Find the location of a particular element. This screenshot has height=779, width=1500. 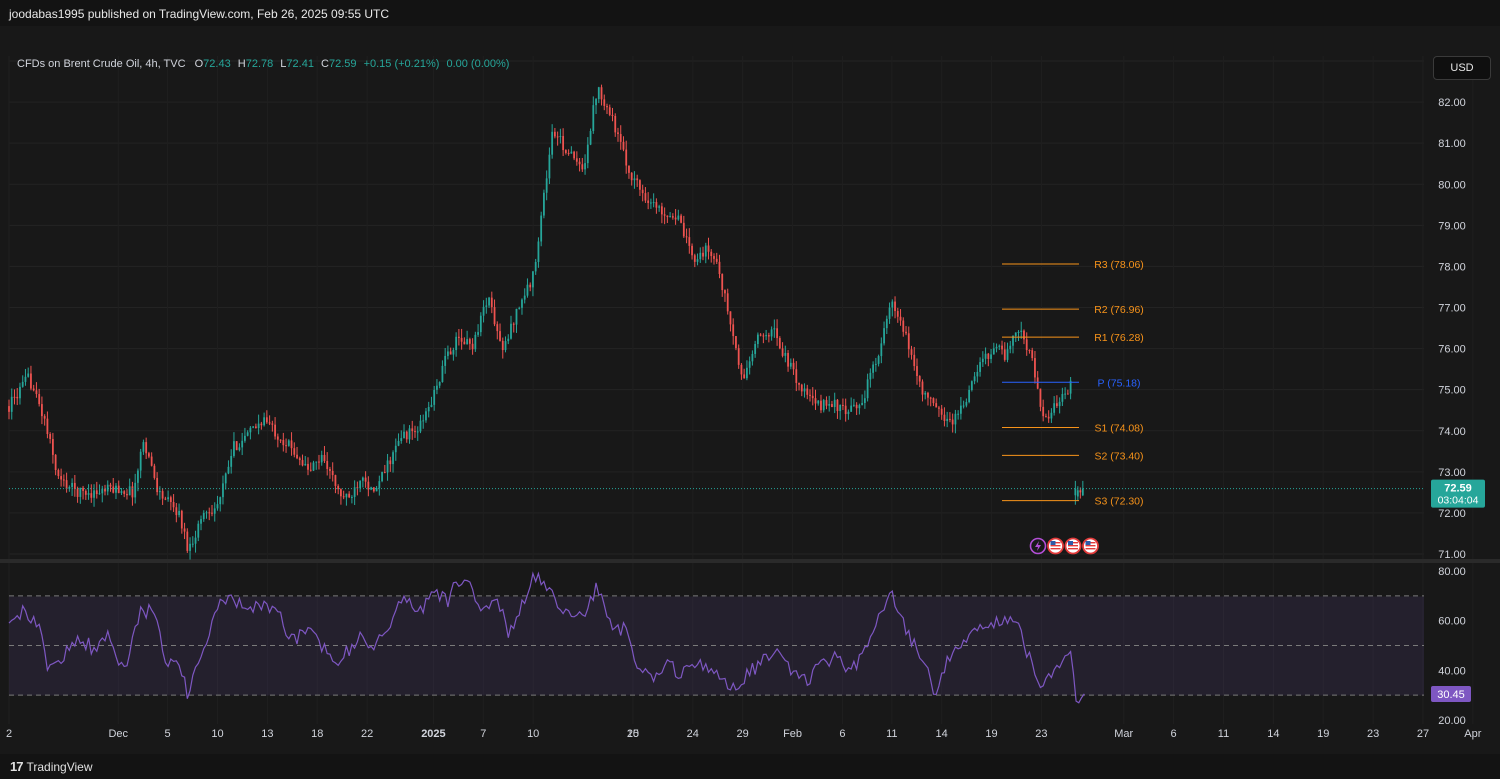

time-tick-label: Mar is located at coordinates (1123, 734).